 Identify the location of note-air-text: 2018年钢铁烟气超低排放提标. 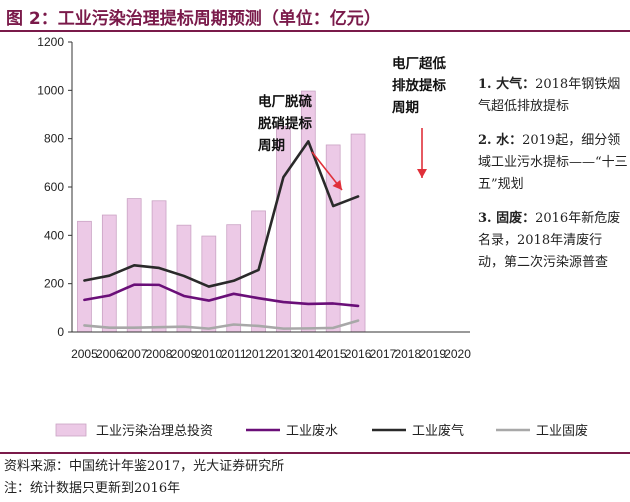
(549, 95).